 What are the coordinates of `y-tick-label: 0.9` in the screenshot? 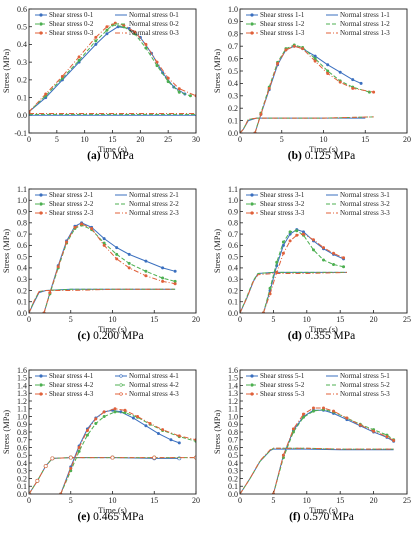 It's located at (233, 21).